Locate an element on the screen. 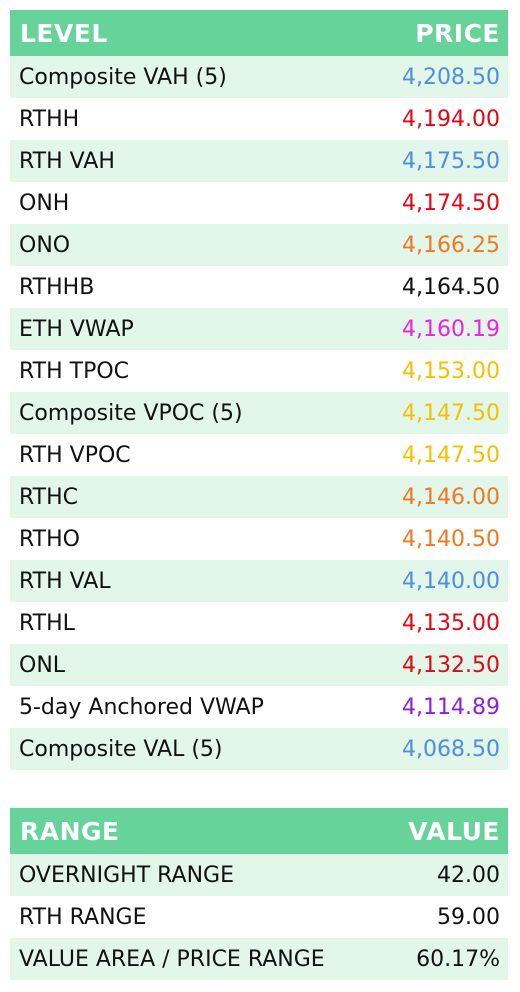 The image size is (520, 992). table-row: Composite VPOC (5) 4,147.50 is located at coordinates (259, 413).